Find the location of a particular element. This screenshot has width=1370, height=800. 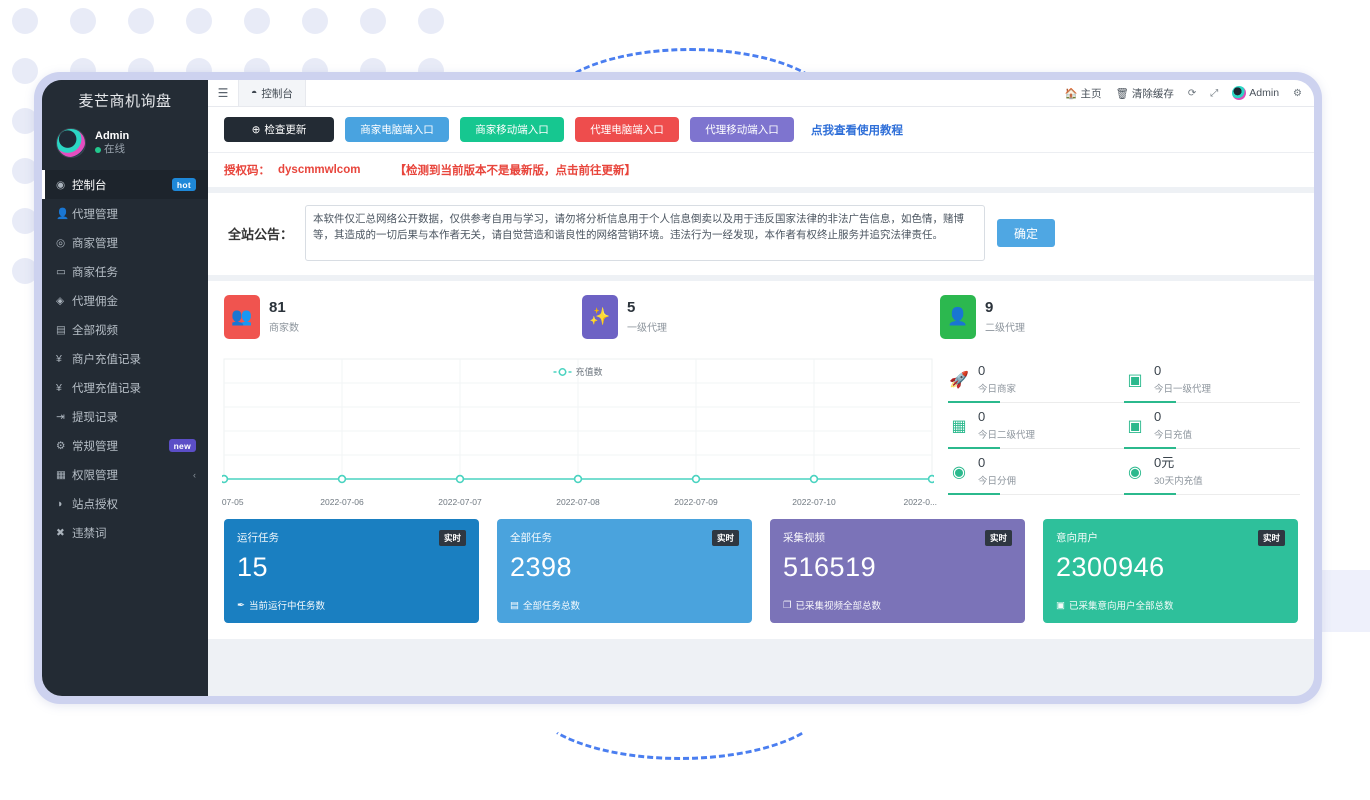

dashboard-icon: ◓ is located at coordinates (254, 93).